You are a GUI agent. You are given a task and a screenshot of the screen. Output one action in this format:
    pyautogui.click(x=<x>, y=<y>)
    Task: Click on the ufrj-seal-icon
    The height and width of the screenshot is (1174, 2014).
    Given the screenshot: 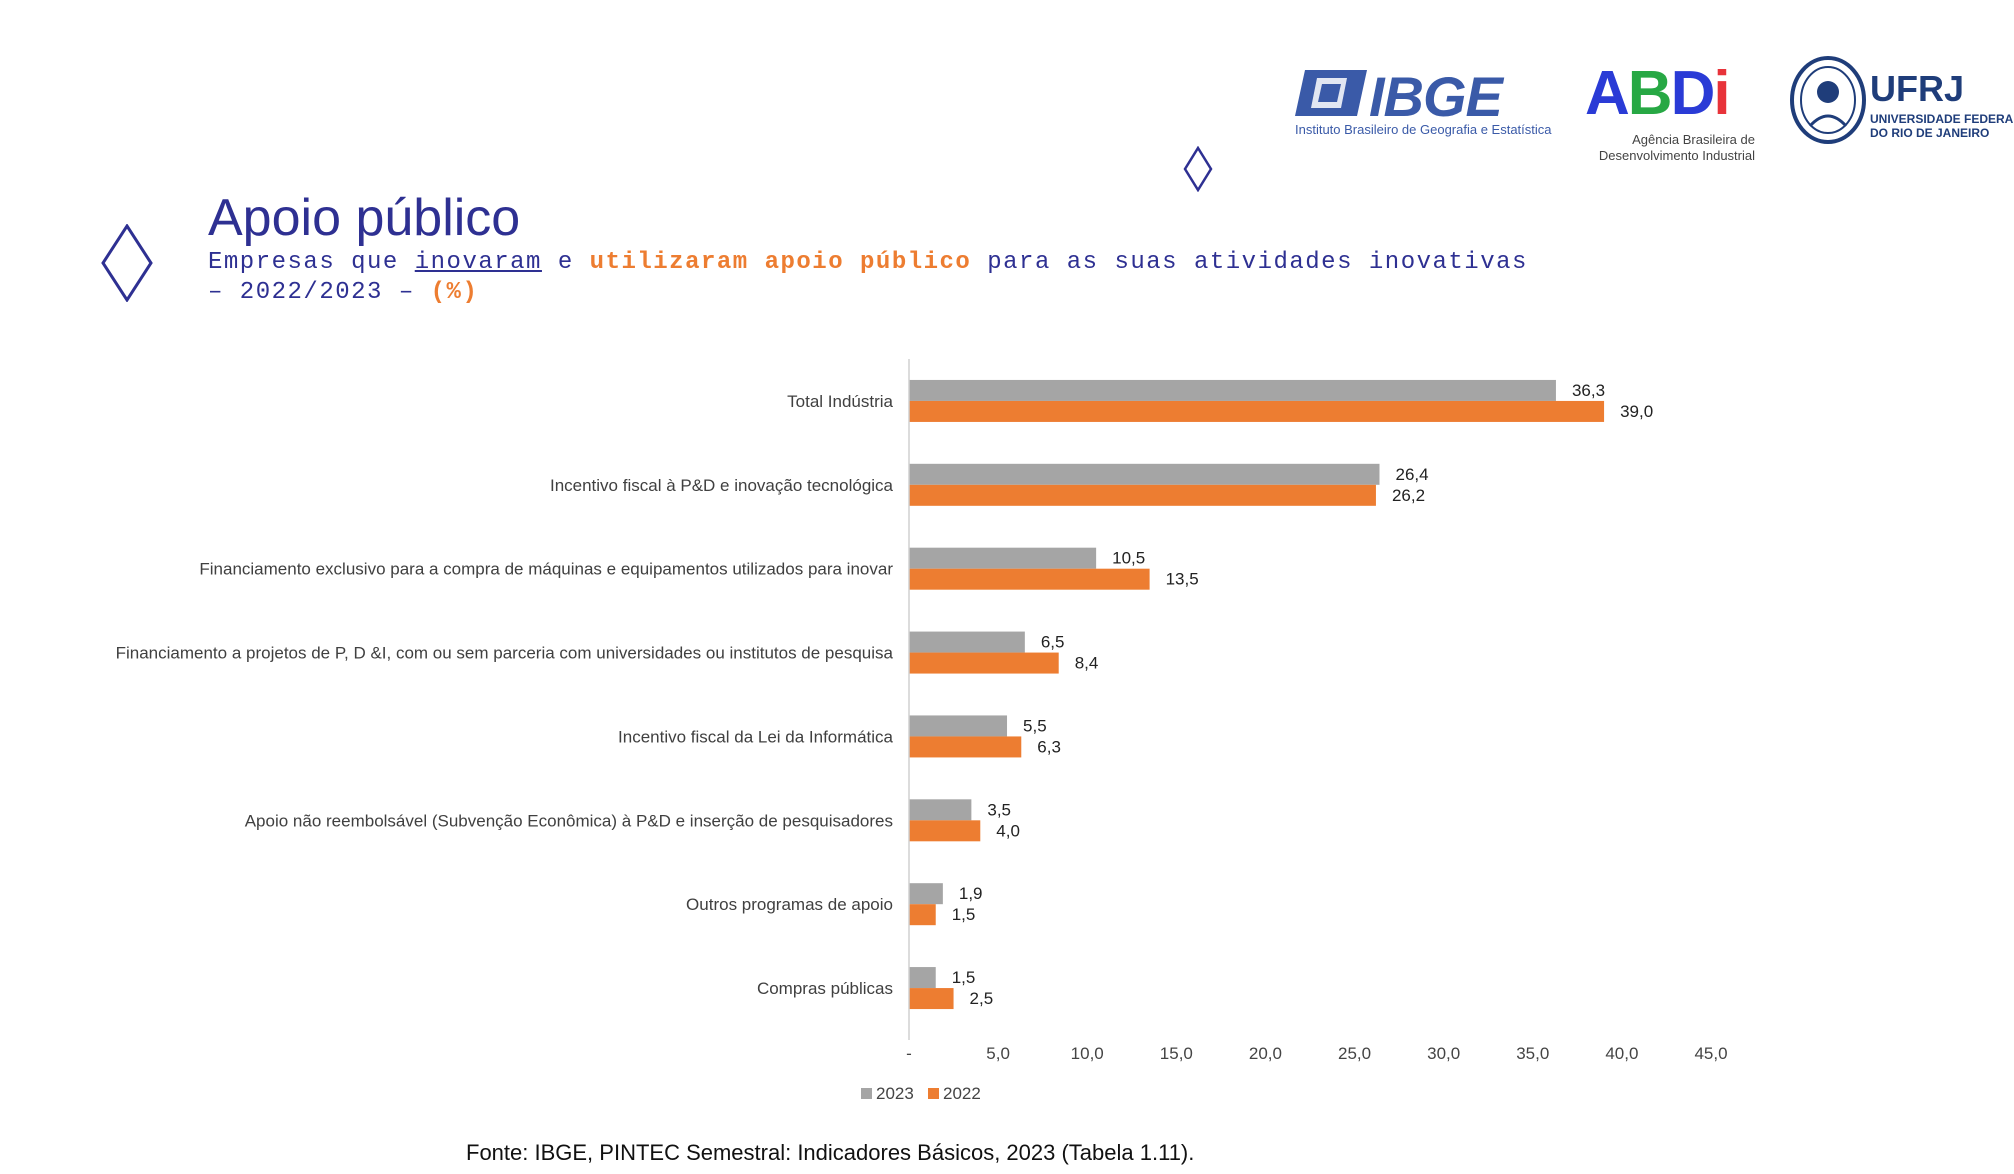 What is the action you would take?
    pyautogui.click(x=1828, y=100)
    